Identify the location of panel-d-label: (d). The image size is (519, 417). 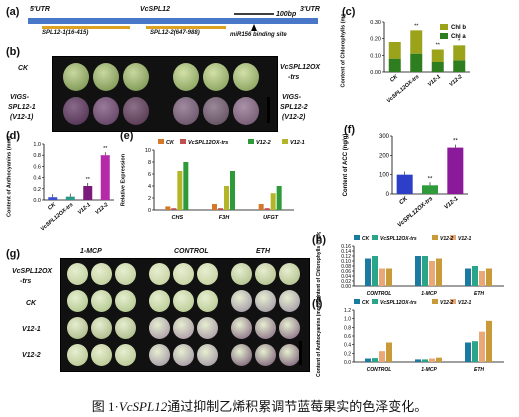
(13, 136).